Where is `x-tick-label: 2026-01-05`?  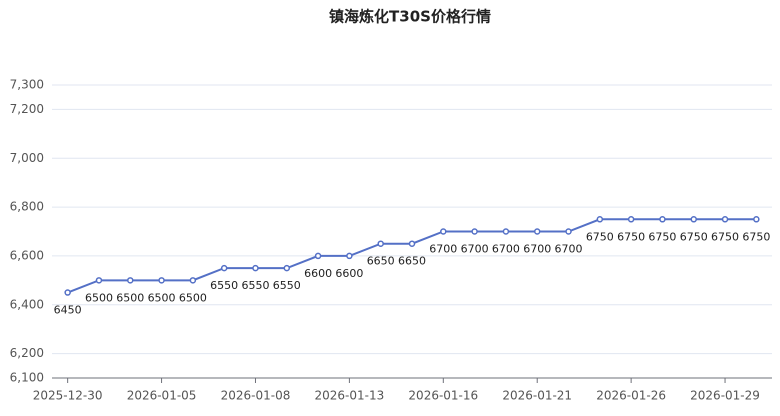 x-tick-label: 2026-01-05 is located at coordinates (162, 396).